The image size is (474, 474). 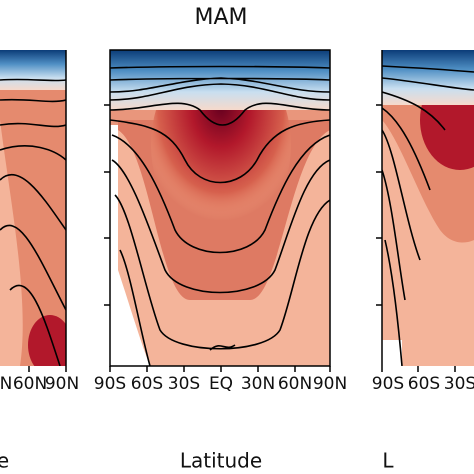 I want to click on panel-title: MAM, so click(x=220, y=17).